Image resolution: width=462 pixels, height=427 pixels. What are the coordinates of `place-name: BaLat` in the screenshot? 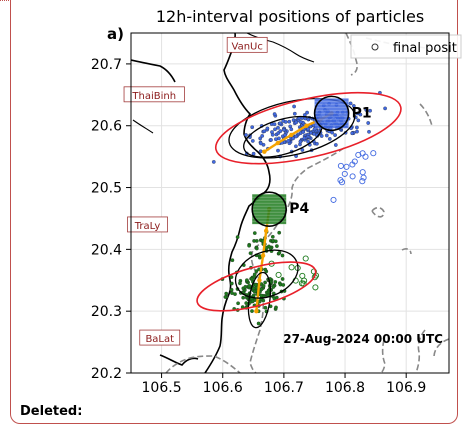 It's located at (159, 339).